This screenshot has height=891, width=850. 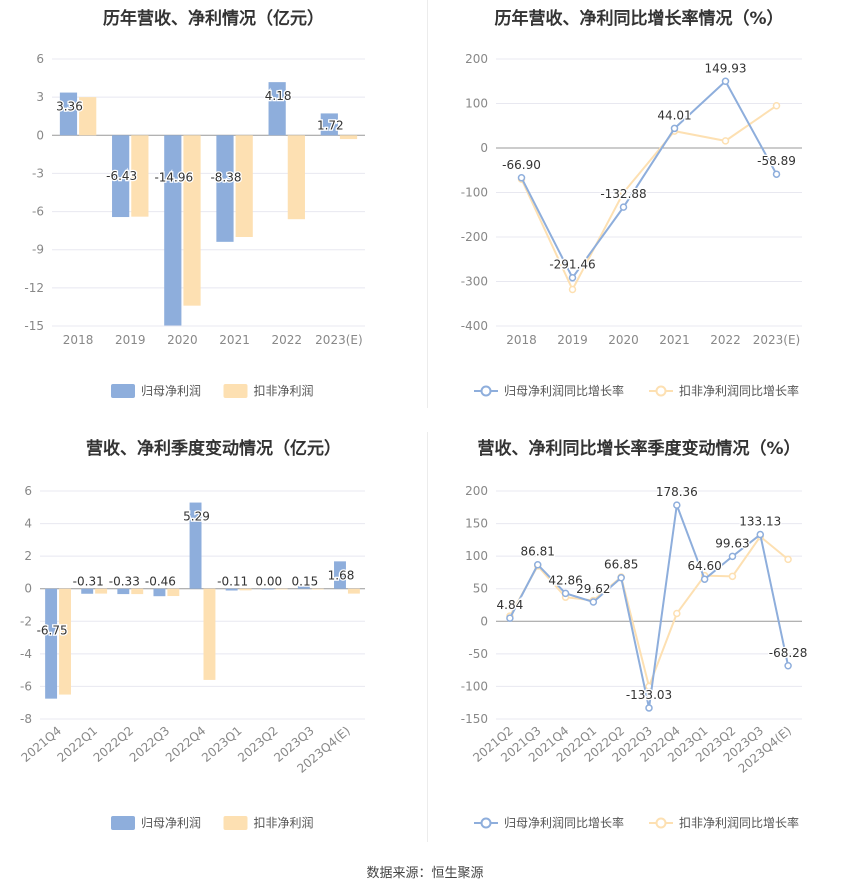 What do you see at coordinates (623, 194) in the screenshot?
I see `data-label: -132.88` at bounding box center [623, 194].